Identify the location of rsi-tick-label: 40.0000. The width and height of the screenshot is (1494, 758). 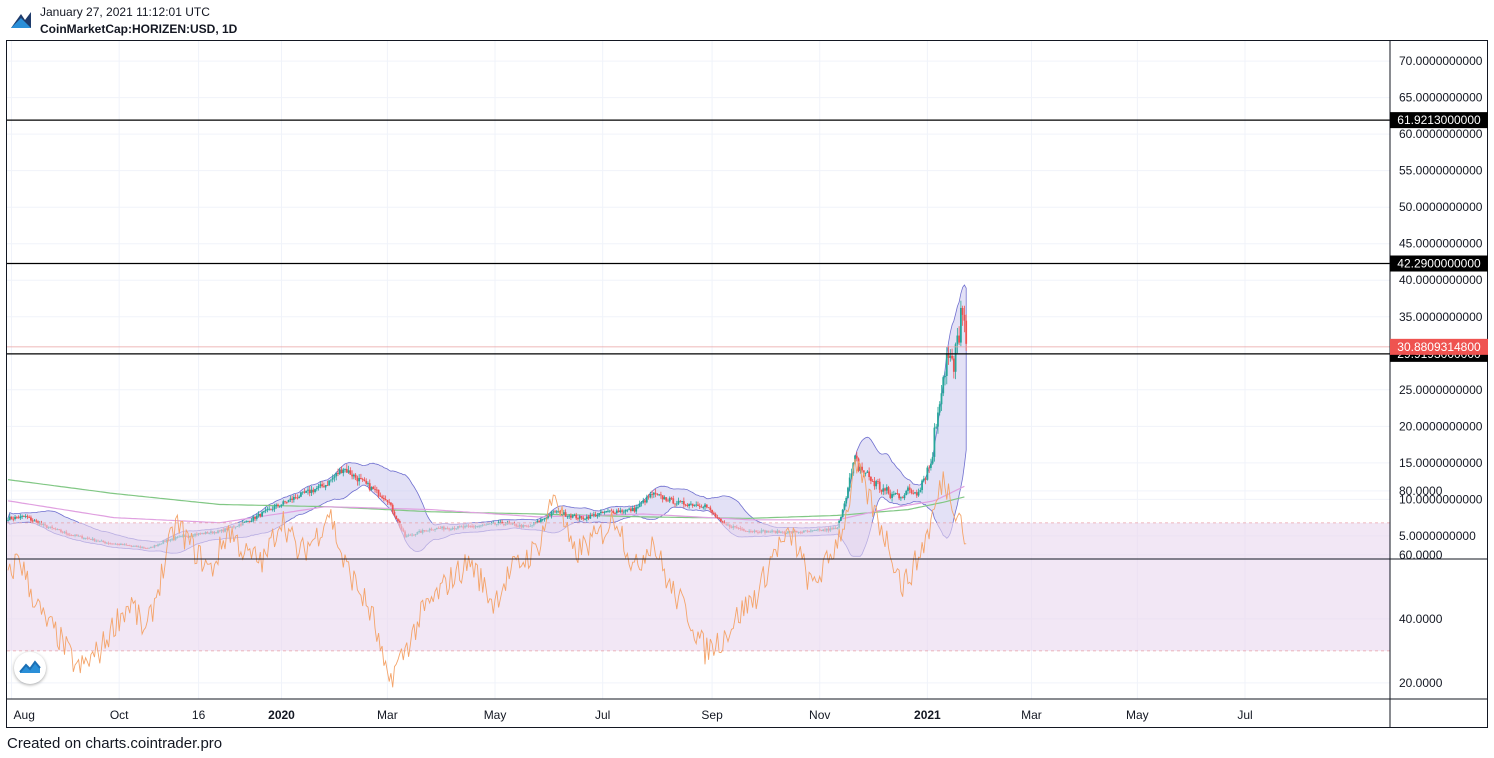
(1421, 619).